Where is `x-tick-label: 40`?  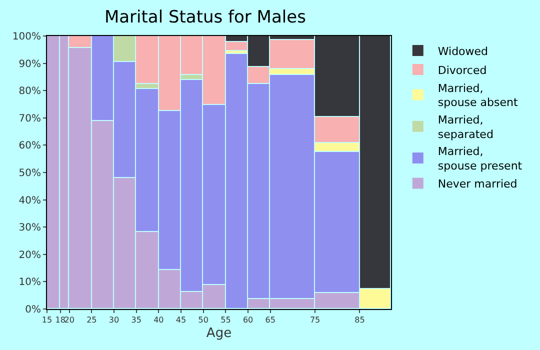
x-tick-label: 40 is located at coordinates (159, 320).